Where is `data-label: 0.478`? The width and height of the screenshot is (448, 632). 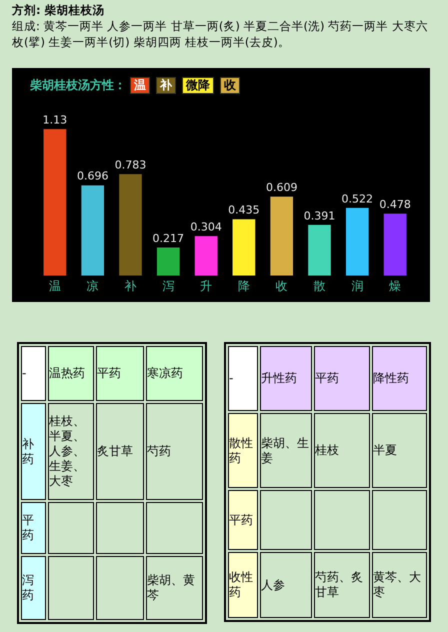
data-label: 0.478 is located at coordinates (395, 204).